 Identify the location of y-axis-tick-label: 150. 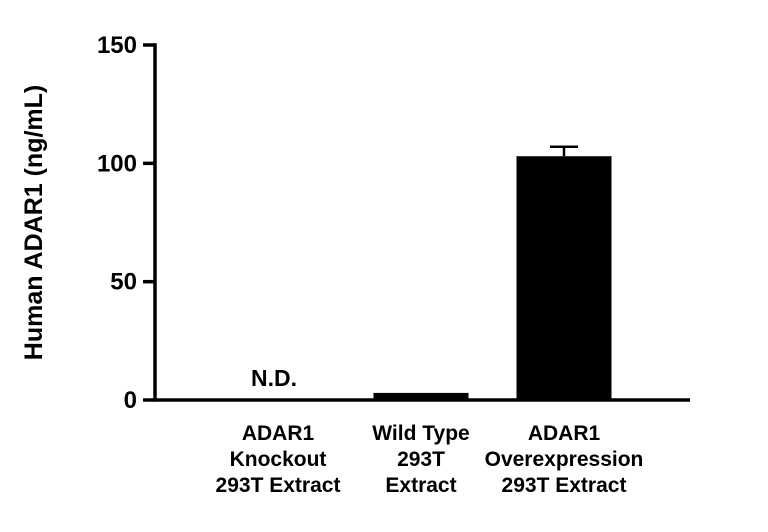
(117, 45).